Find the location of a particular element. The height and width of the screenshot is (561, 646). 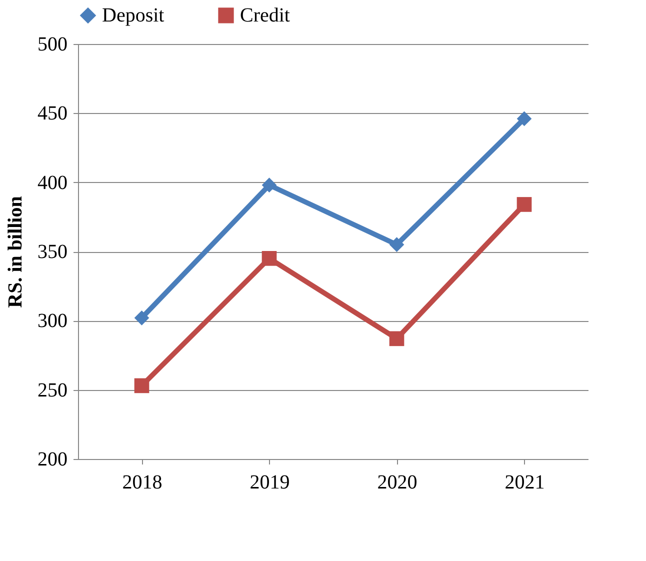

x-tick-label: 2018 is located at coordinates (142, 483).